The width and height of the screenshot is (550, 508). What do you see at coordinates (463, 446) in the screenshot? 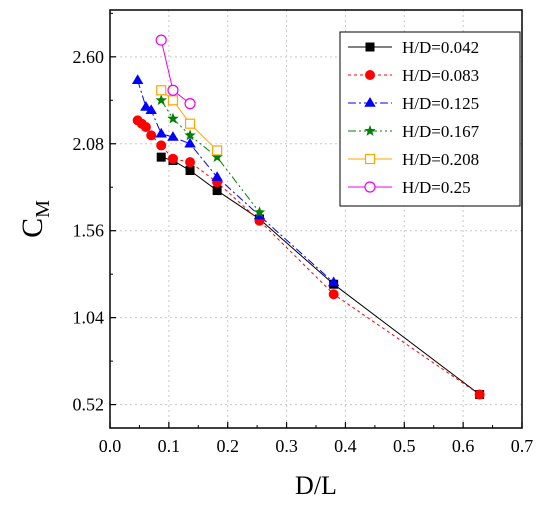
I see `x-tick-label: 0.6` at bounding box center [463, 446].